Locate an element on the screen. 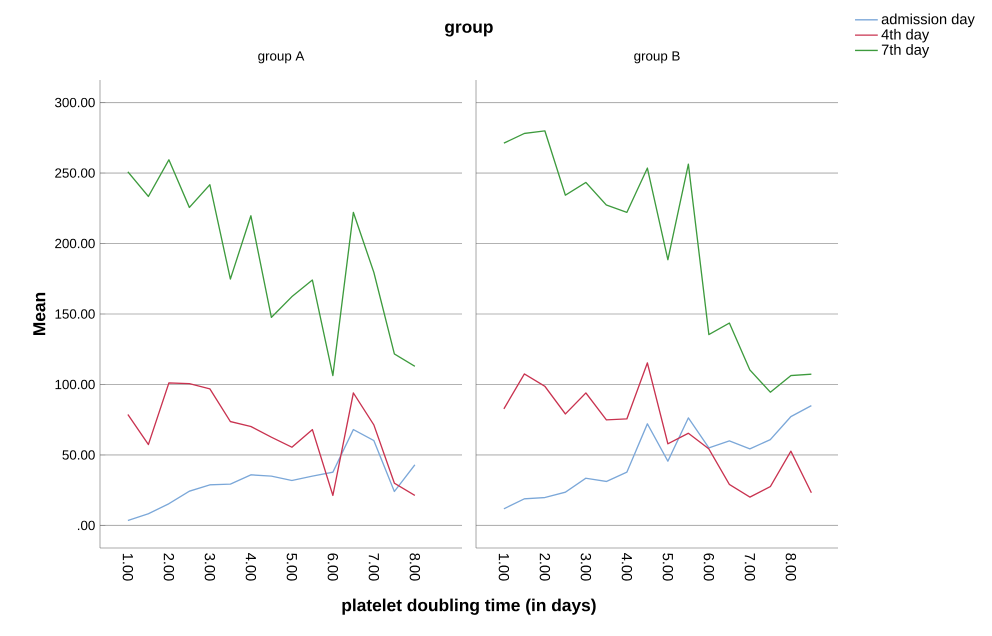 This screenshot has width=992, height=636. x-axis-title: platelet doubling time (in days) is located at coordinates (469, 606).